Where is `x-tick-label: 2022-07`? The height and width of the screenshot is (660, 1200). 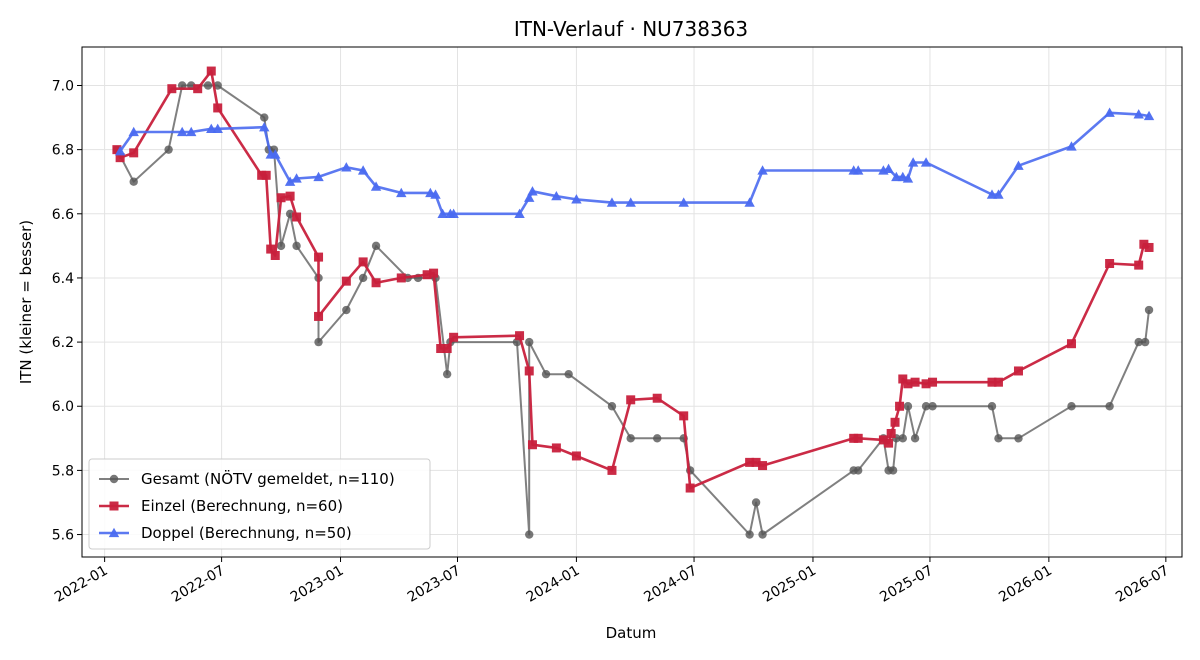
x-tick-label: 2022-07 is located at coordinates (198, 584).